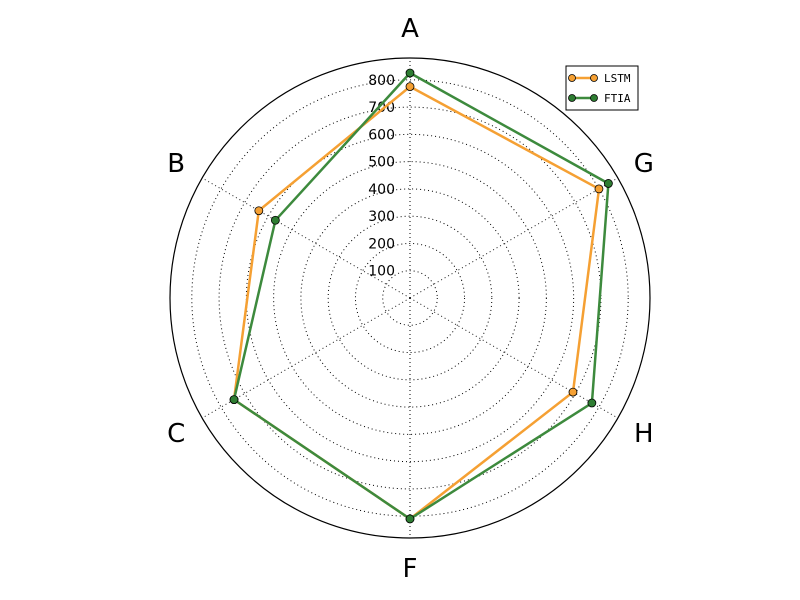 The width and height of the screenshot is (800, 600). Describe the element at coordinates (306, 358) in the screenshot. I see `spoke-C` at that location.